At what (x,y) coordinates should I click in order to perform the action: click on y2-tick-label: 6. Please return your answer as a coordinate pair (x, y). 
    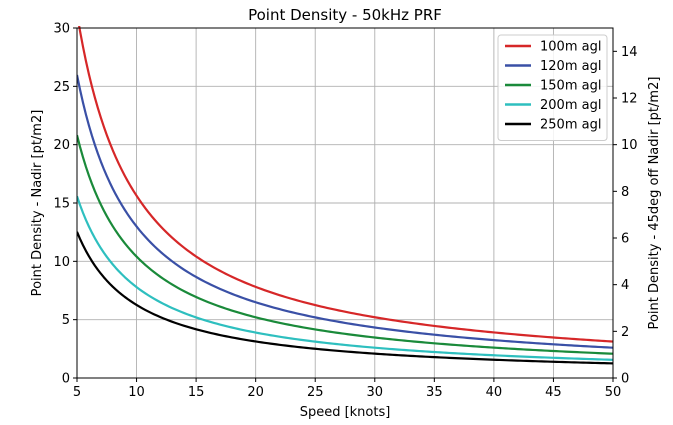
    Looking at the image, I should click on (625, 239).